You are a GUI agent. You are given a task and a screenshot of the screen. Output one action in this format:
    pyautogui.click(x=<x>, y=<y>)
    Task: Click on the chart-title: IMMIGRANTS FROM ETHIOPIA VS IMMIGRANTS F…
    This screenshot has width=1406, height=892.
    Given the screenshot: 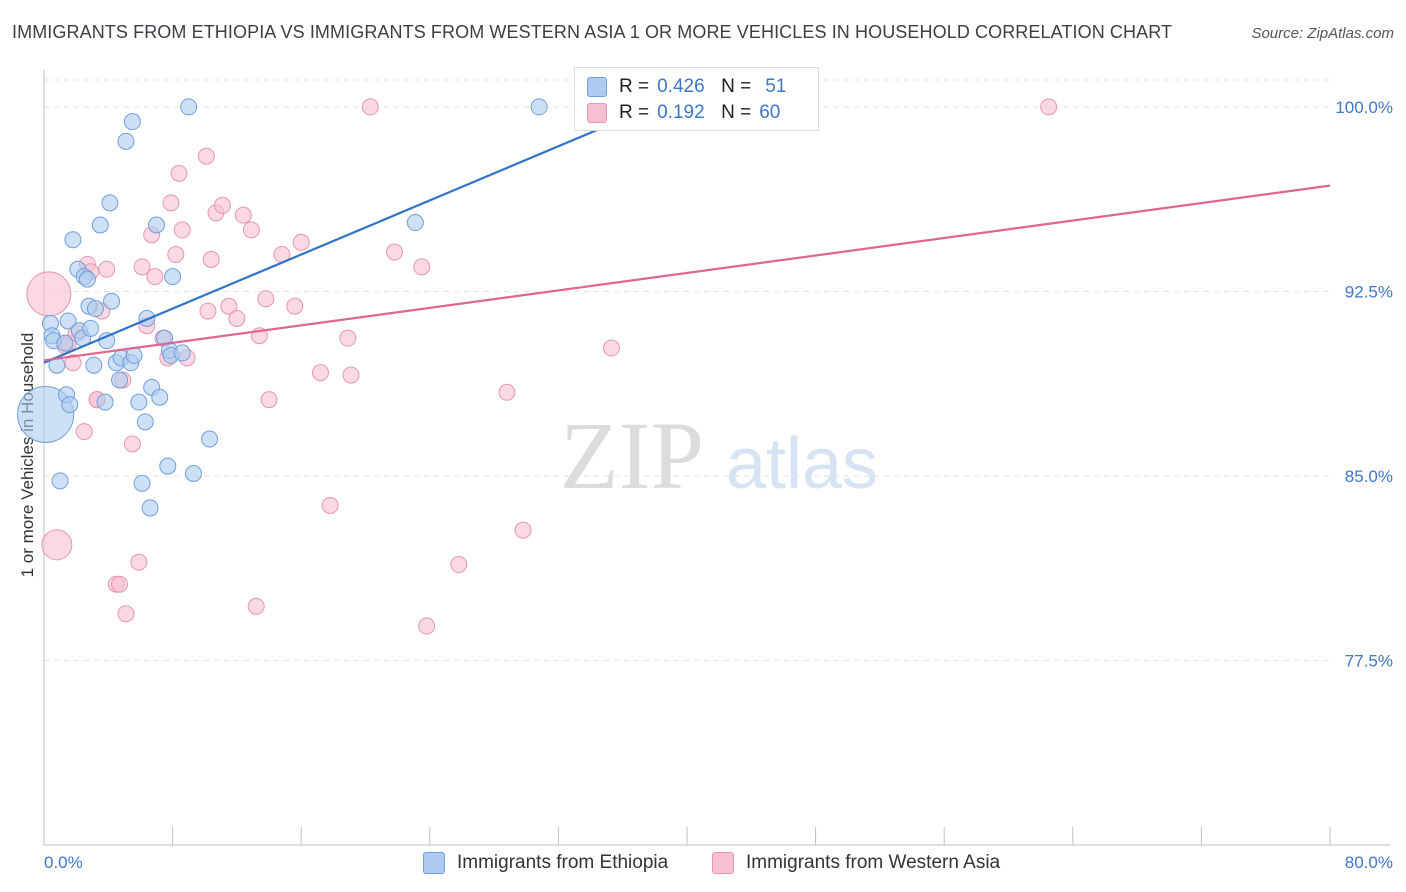 What is the action you would take?
    pyautogui.click(x=592, y=32)
    